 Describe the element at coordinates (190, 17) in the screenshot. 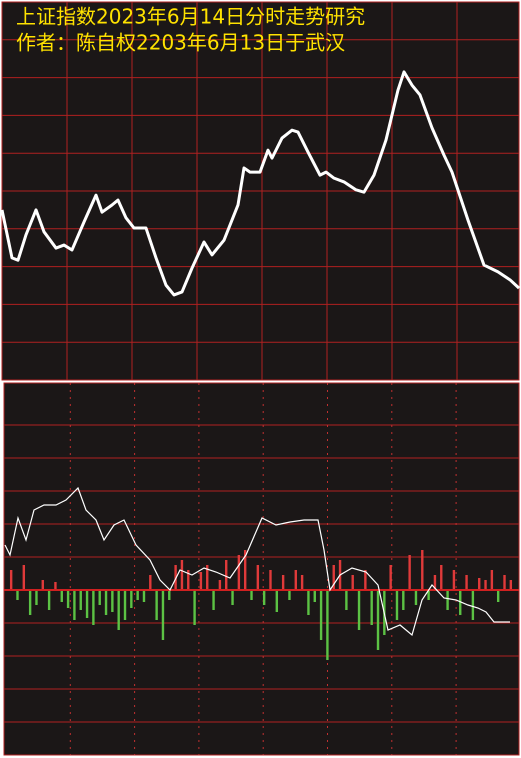

I see `chart-title: 上证指数2023年6月14日分时走势研究` at that location.